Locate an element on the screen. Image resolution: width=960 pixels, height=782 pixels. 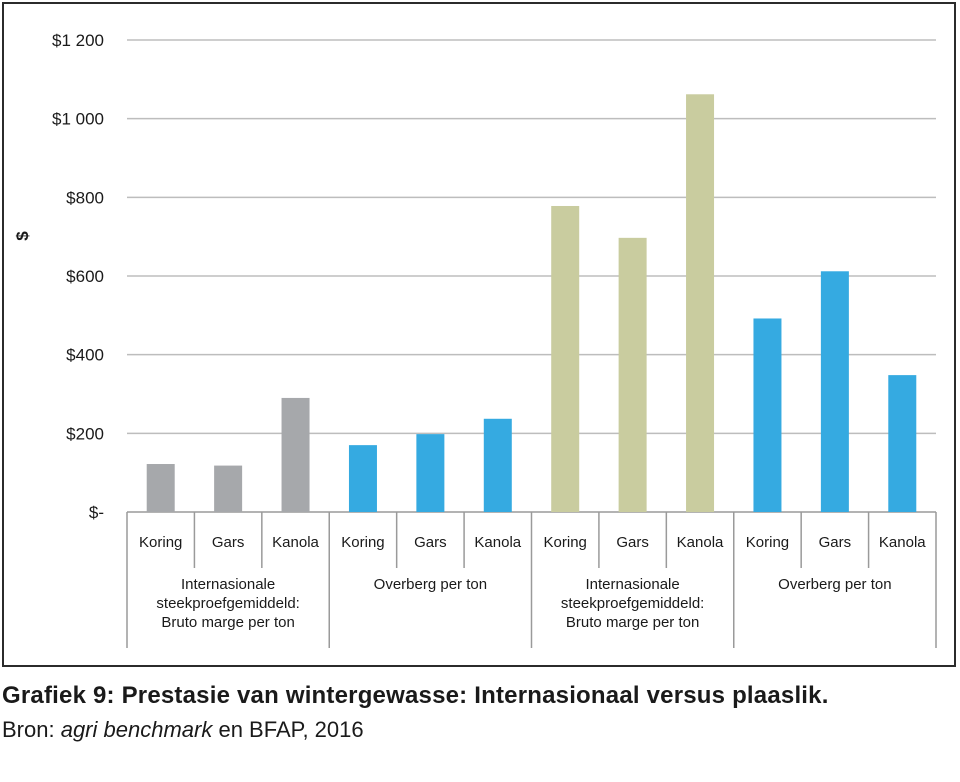
source-italic: agri benchmark is located at coordinates (136, 729).